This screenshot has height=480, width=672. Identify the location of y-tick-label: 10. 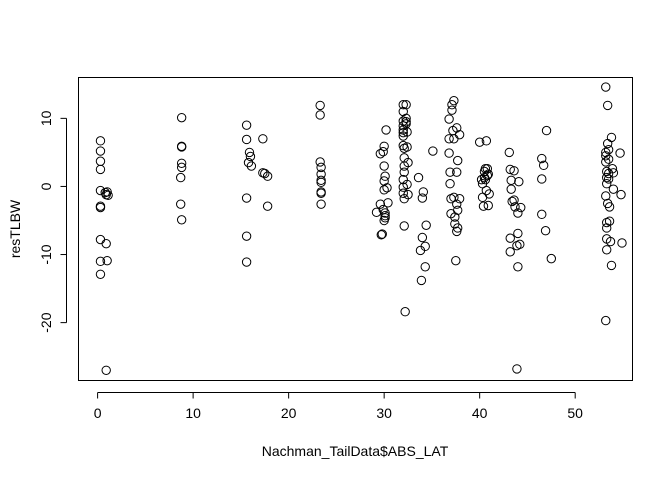
(46, 118).